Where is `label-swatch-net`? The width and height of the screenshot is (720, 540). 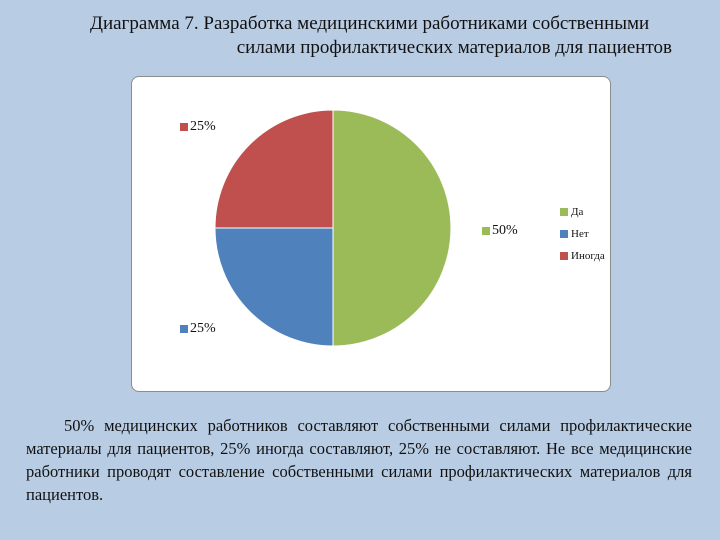 label-swatch-net is located at coordinates (184, 329).